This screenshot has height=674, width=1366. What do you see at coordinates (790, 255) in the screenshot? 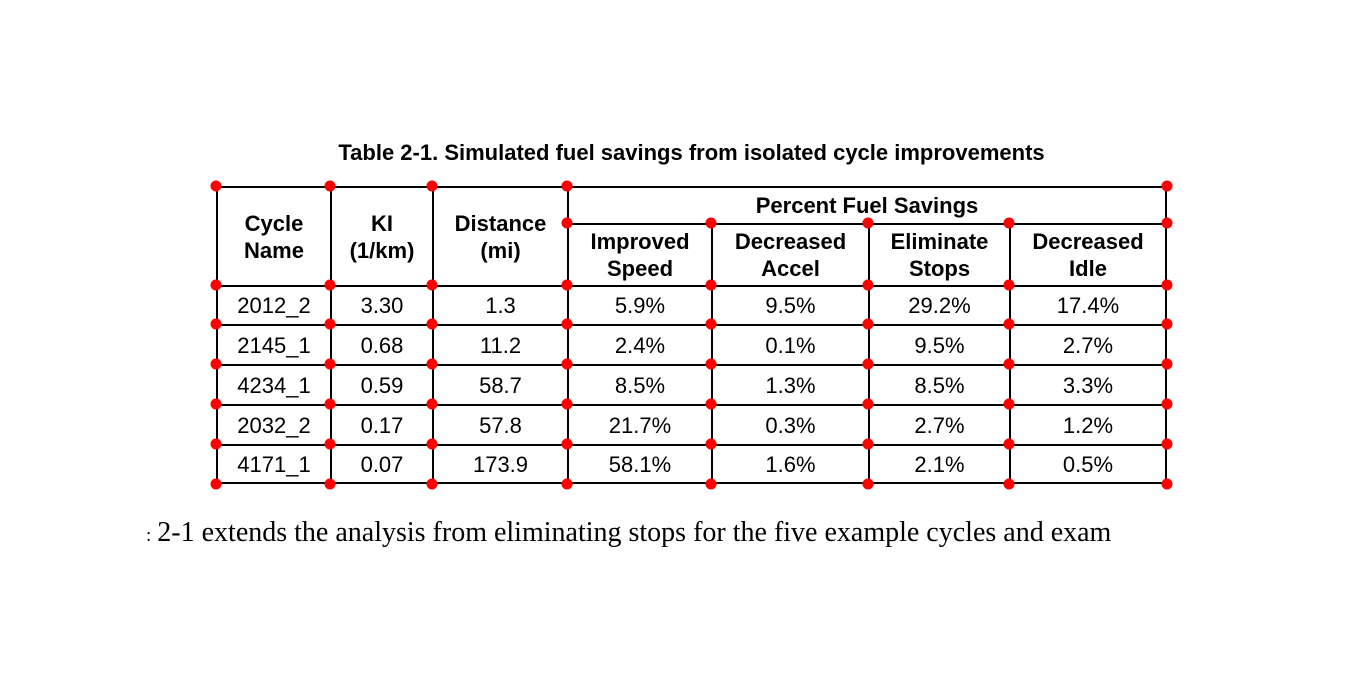
I see `col-header-decreased-accel: Decreased Accel` at bounding box center [790, 255].